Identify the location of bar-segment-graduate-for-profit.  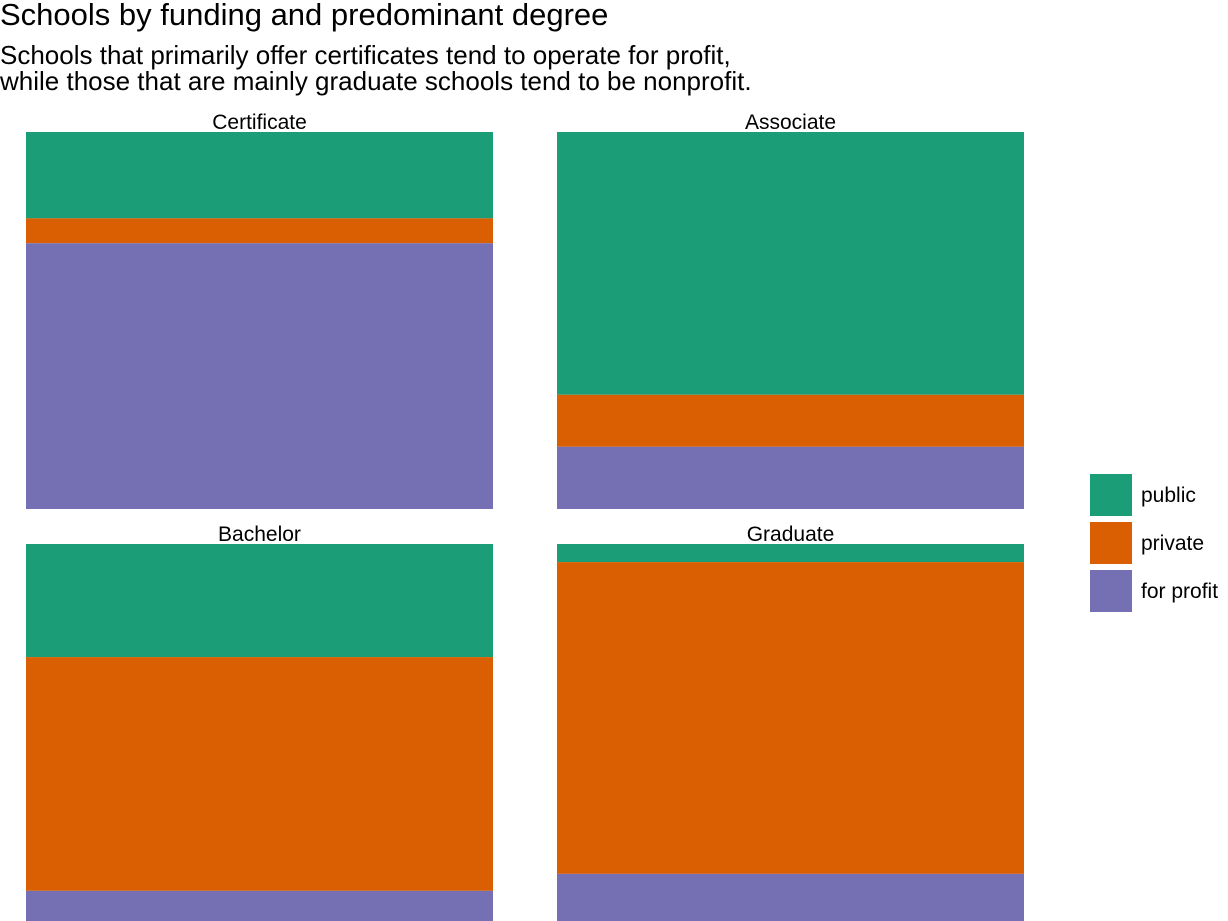
(790, 897).